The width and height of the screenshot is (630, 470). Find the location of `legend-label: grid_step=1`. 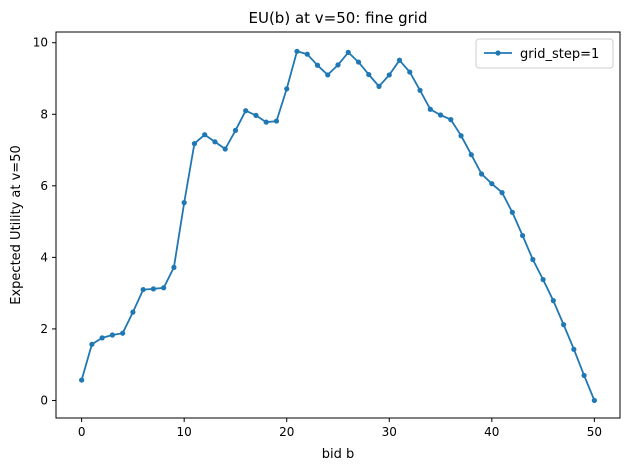

legend-label: grid_step=1 is located at coordinates (559, 54).